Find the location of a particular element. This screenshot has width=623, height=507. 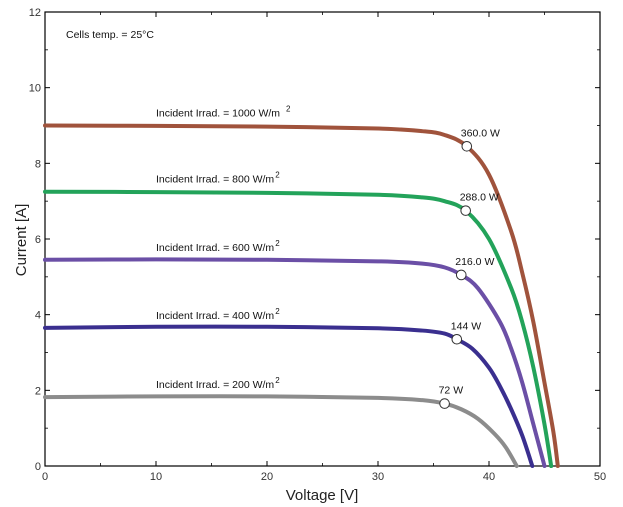

y-axis-title: Current [A] is located at coordinates (21, 240).